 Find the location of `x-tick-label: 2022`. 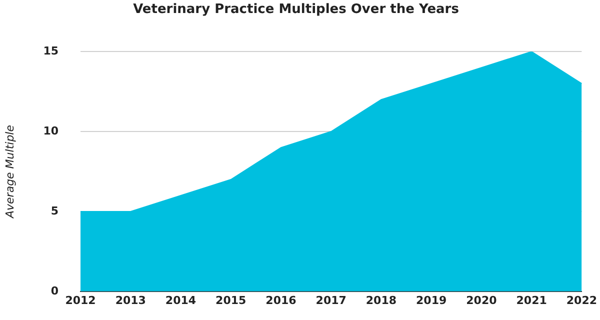

x-tick-label: 2022 is located at coordinates (582, 300).